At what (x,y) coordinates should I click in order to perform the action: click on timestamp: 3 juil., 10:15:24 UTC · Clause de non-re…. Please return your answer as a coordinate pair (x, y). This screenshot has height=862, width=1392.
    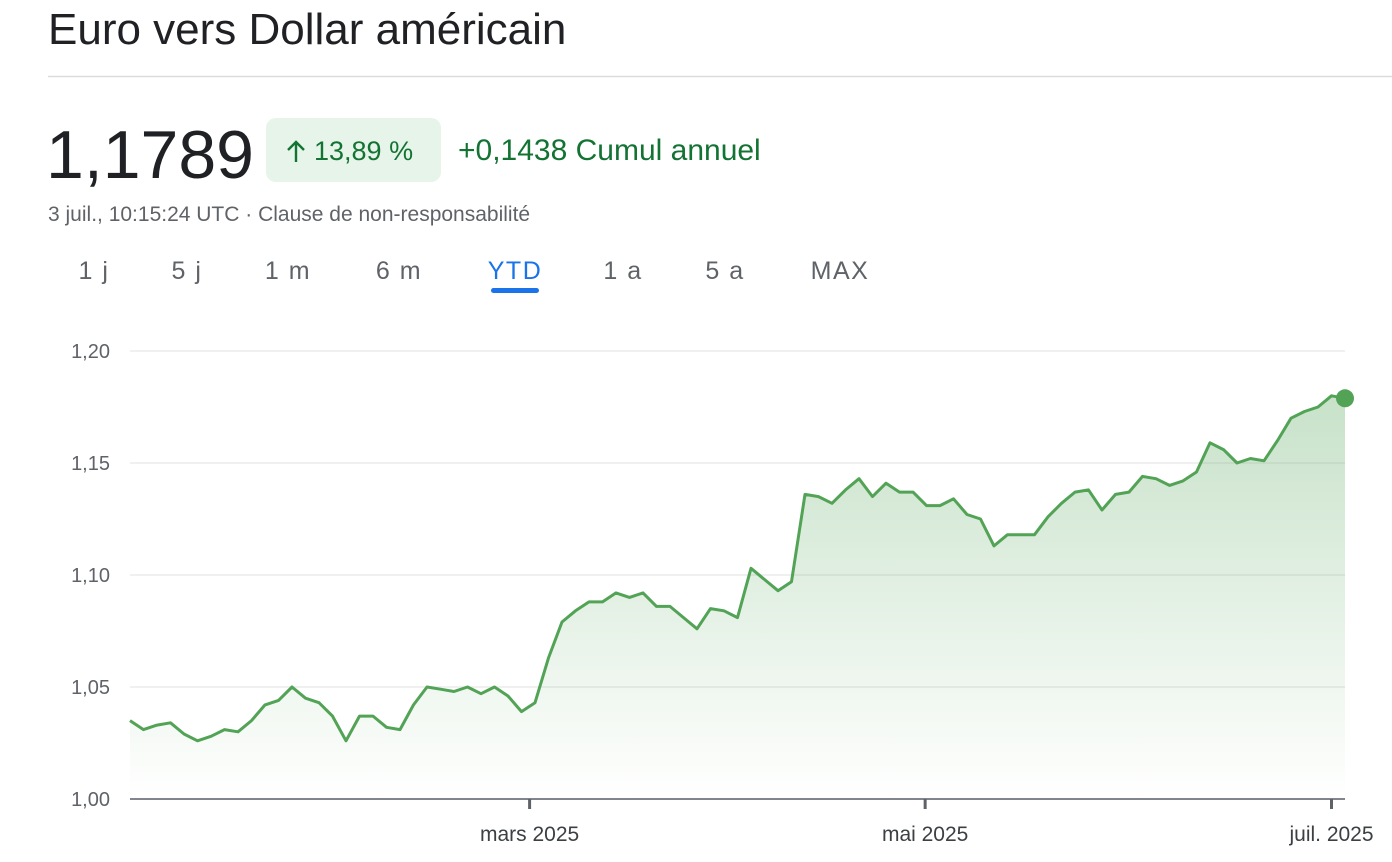
    Looking at the image, I should click on (289, 214).